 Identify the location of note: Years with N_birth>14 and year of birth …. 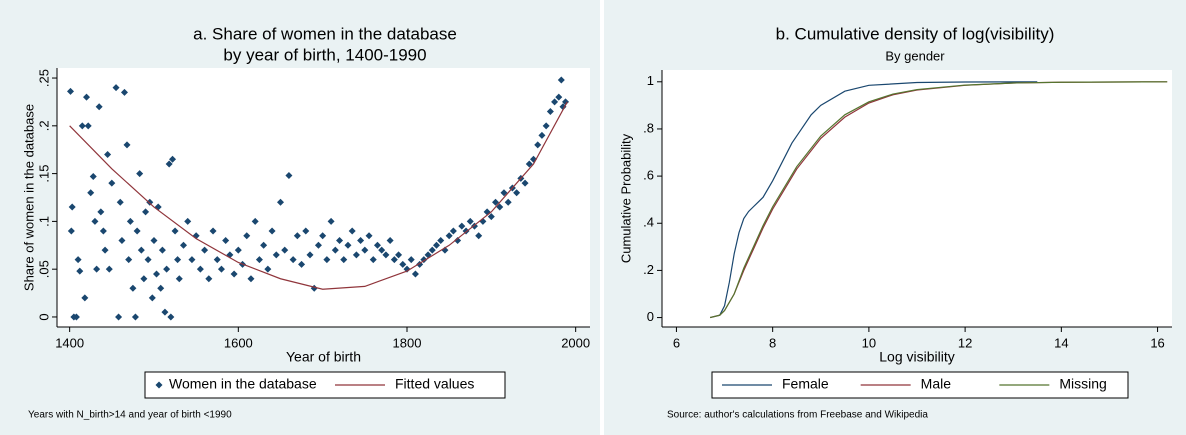
(130, 415).